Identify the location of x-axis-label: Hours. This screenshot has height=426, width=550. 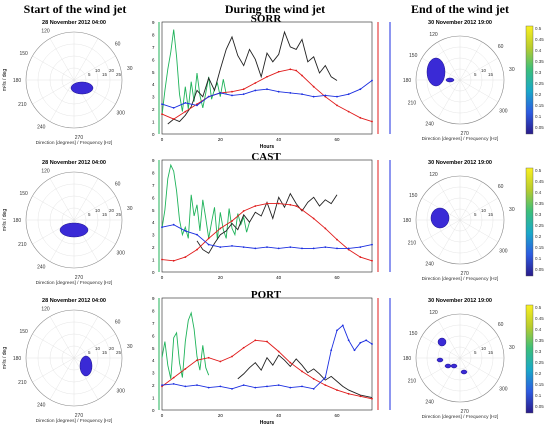
(267, 147).